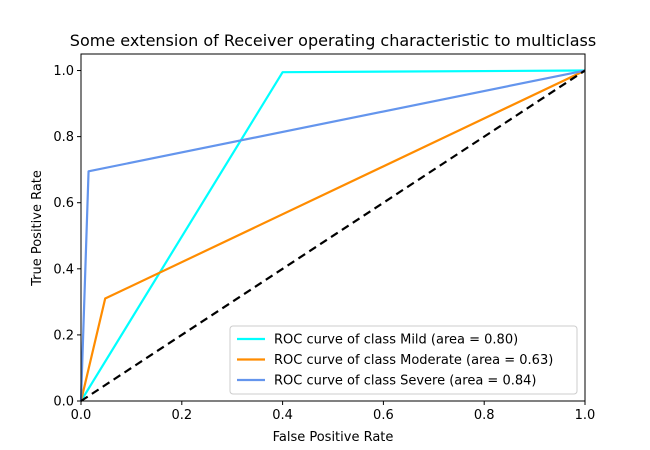 The height and width of the screenshot is (450, 650). I want to click on y-tick-label: 0.8, so click(63, 137).